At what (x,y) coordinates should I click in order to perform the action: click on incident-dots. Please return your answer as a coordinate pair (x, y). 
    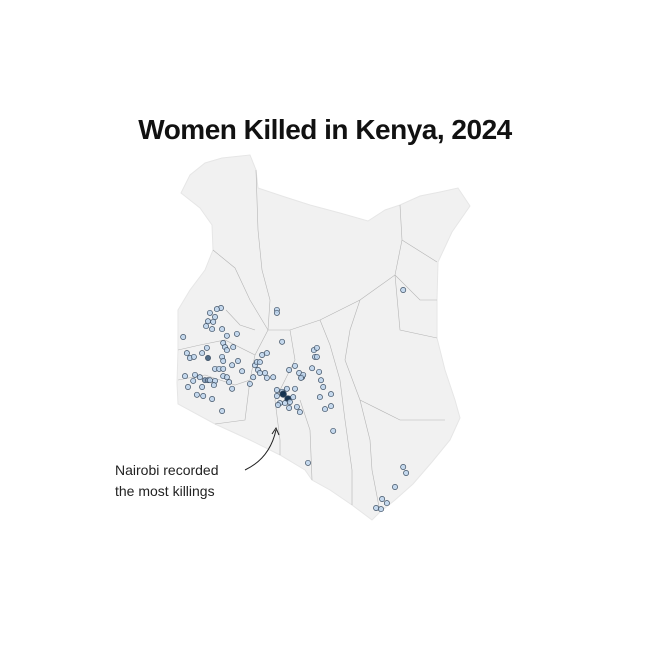
    Looking at the image, I should click on (295, 400).